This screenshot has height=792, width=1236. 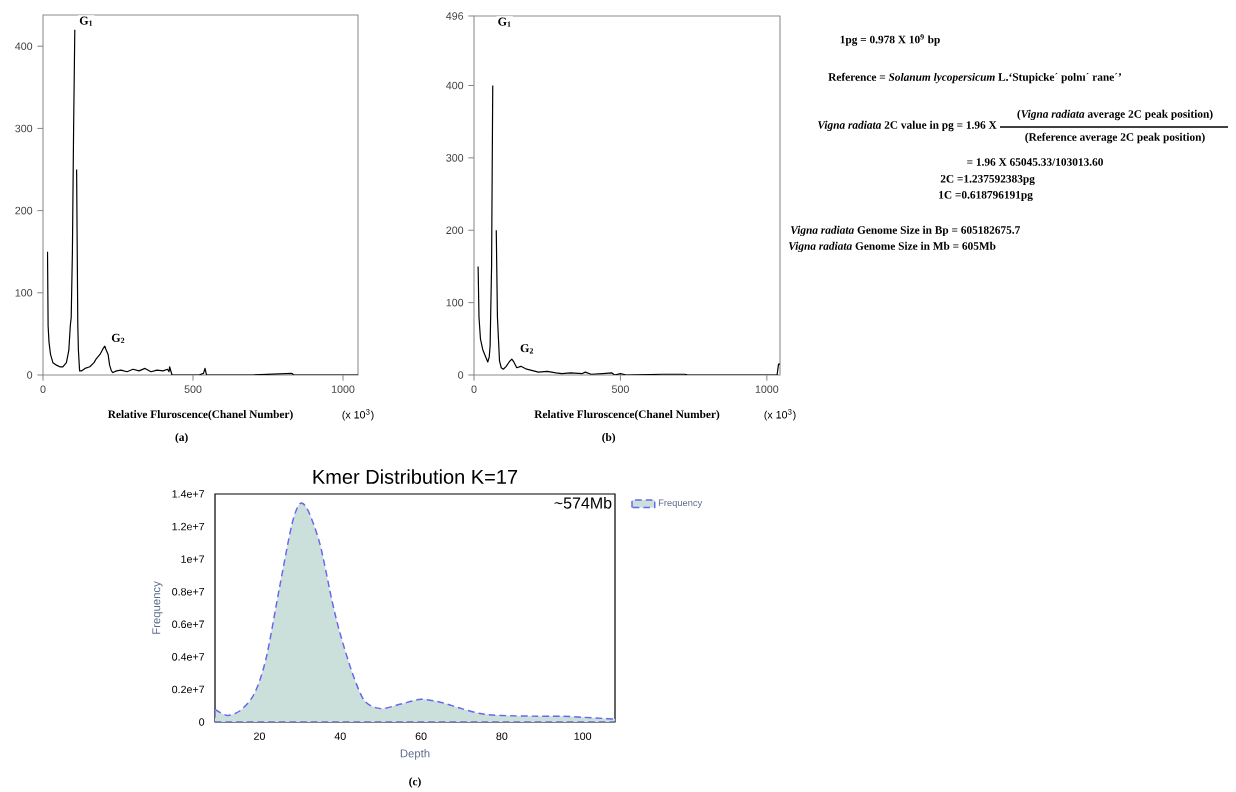 What do you see at coordinates (986, 195) in the screenshot?
I see `text: 1C =0.618796191pg` at bounding box center [986, 195].